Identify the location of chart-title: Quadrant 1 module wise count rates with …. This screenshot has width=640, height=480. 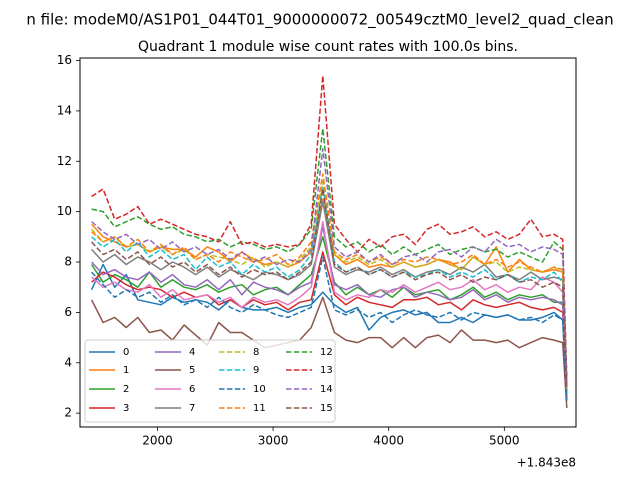
(328, 47).